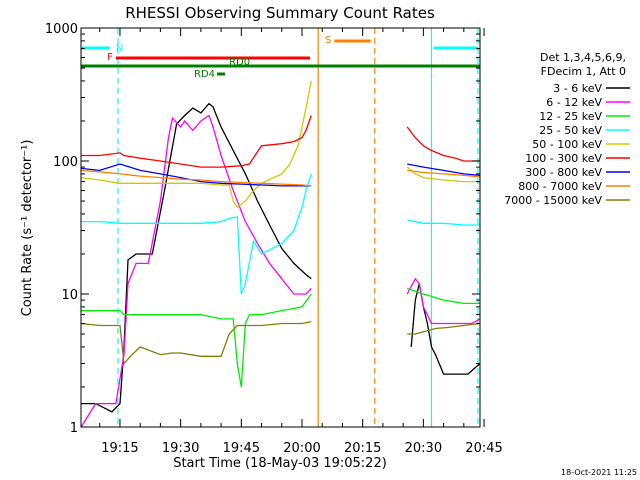 Image resolution: width=640 pixels, height=480 pixels. What do you see at coordinates (570, 130) in the screenshot?
I see `legend-label-25-50-kev: 25 - 50 keV` at bounding box center [570, 130].